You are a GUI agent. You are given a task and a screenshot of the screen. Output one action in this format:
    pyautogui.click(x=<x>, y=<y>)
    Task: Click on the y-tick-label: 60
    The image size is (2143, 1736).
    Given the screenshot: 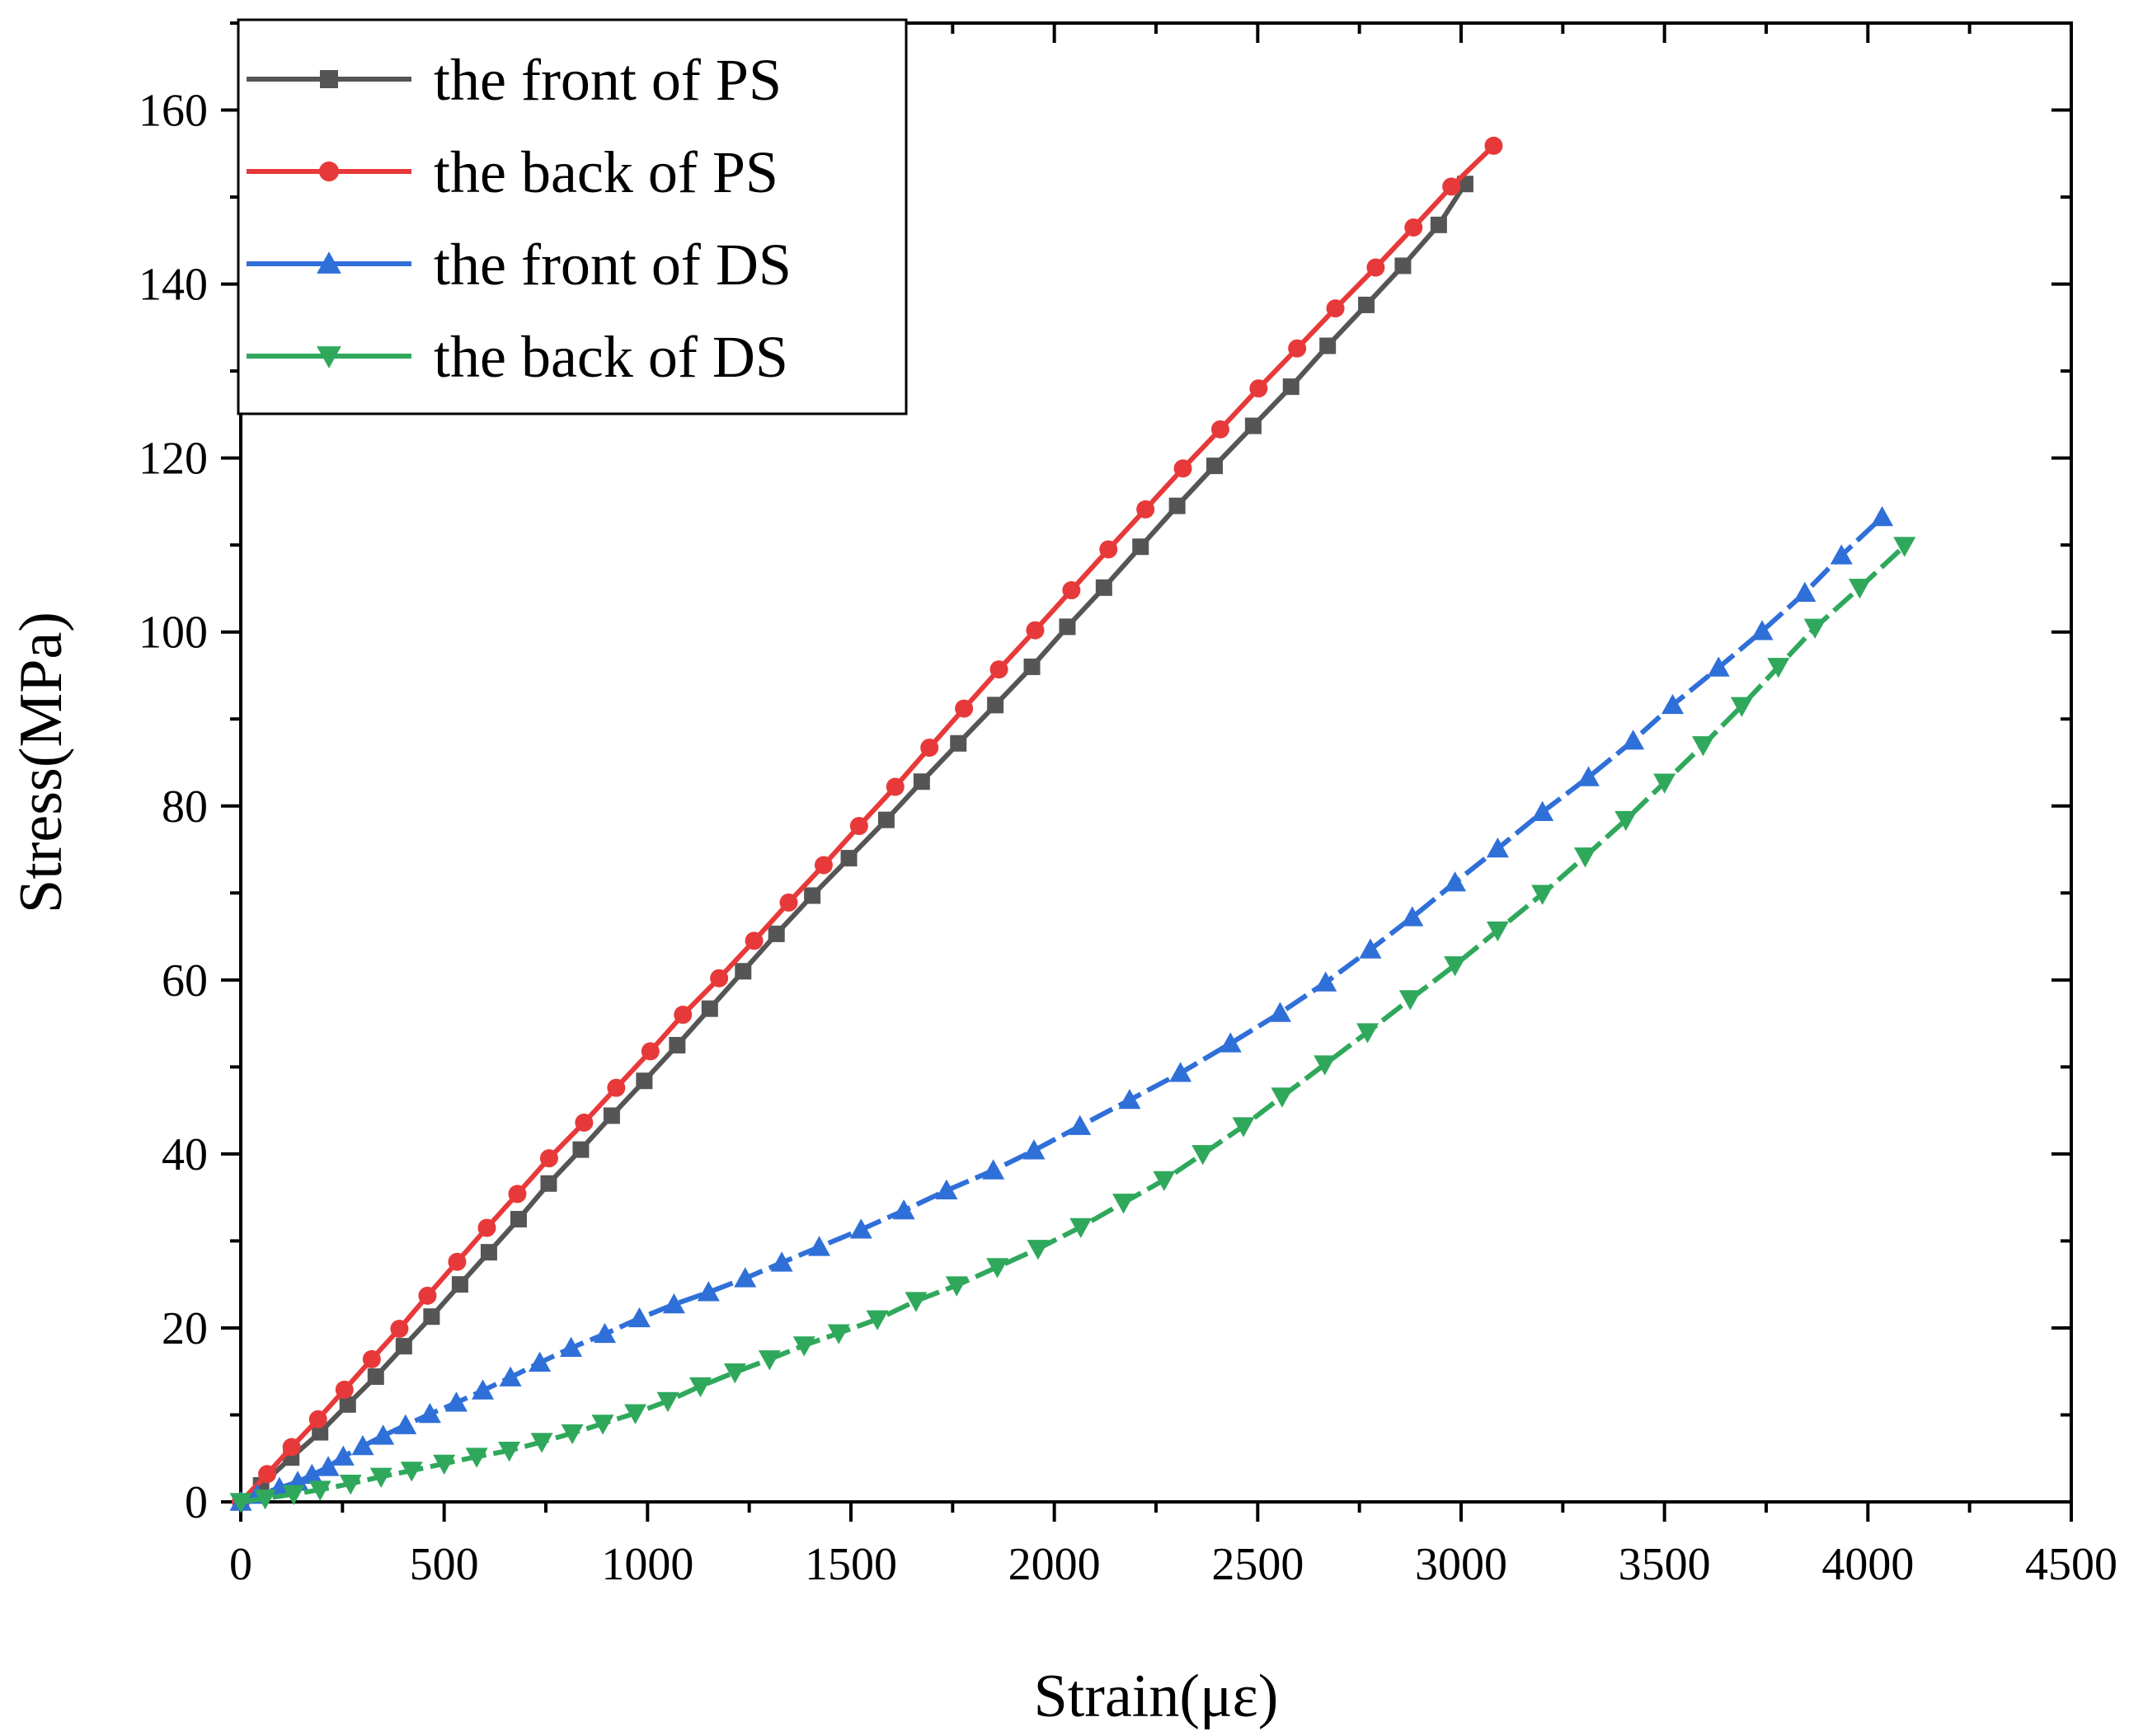 What is the action you would take?
    pyautogui.click(x=185, y=980)
    